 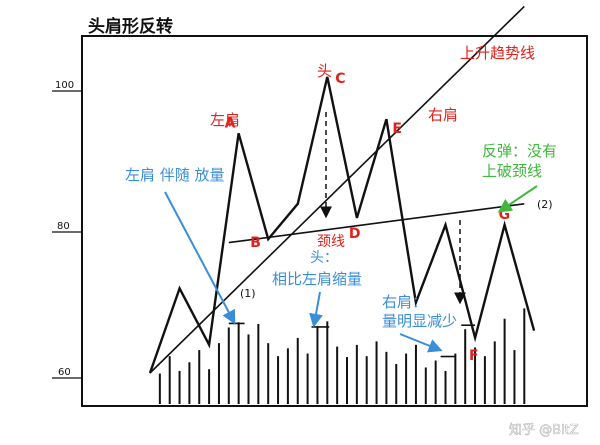 I want to click on rebound-note-2: 上破颈线, so click(x=512, y=171).